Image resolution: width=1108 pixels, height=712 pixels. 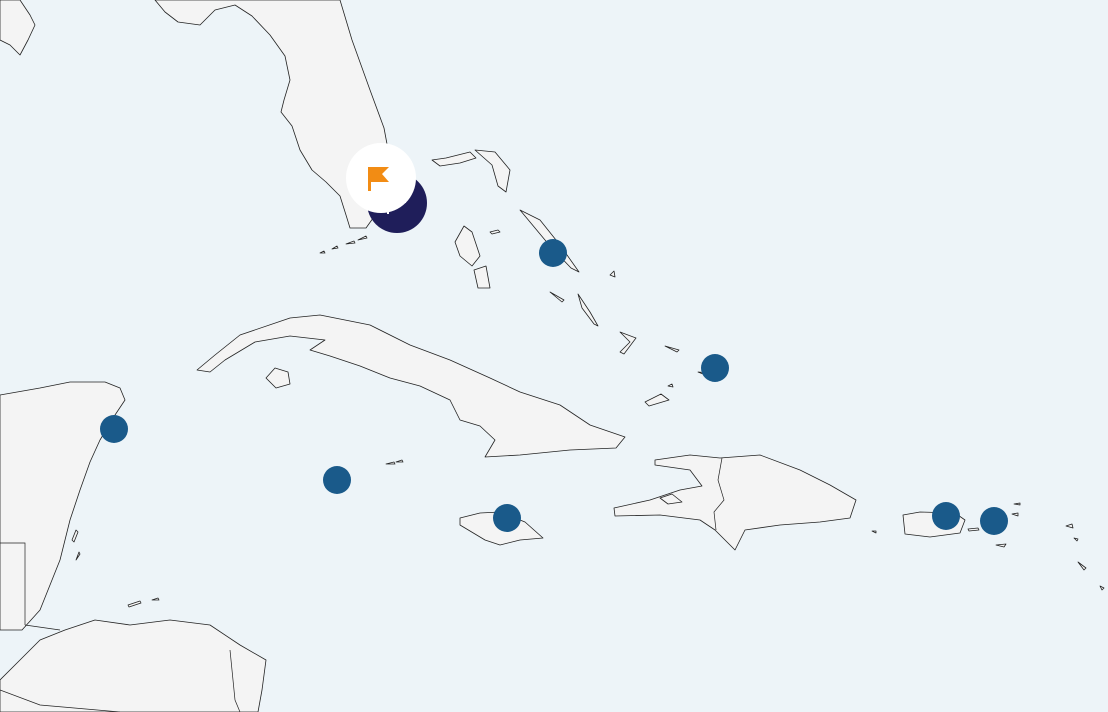 I want to click on flag, so click(x=380, y=174).